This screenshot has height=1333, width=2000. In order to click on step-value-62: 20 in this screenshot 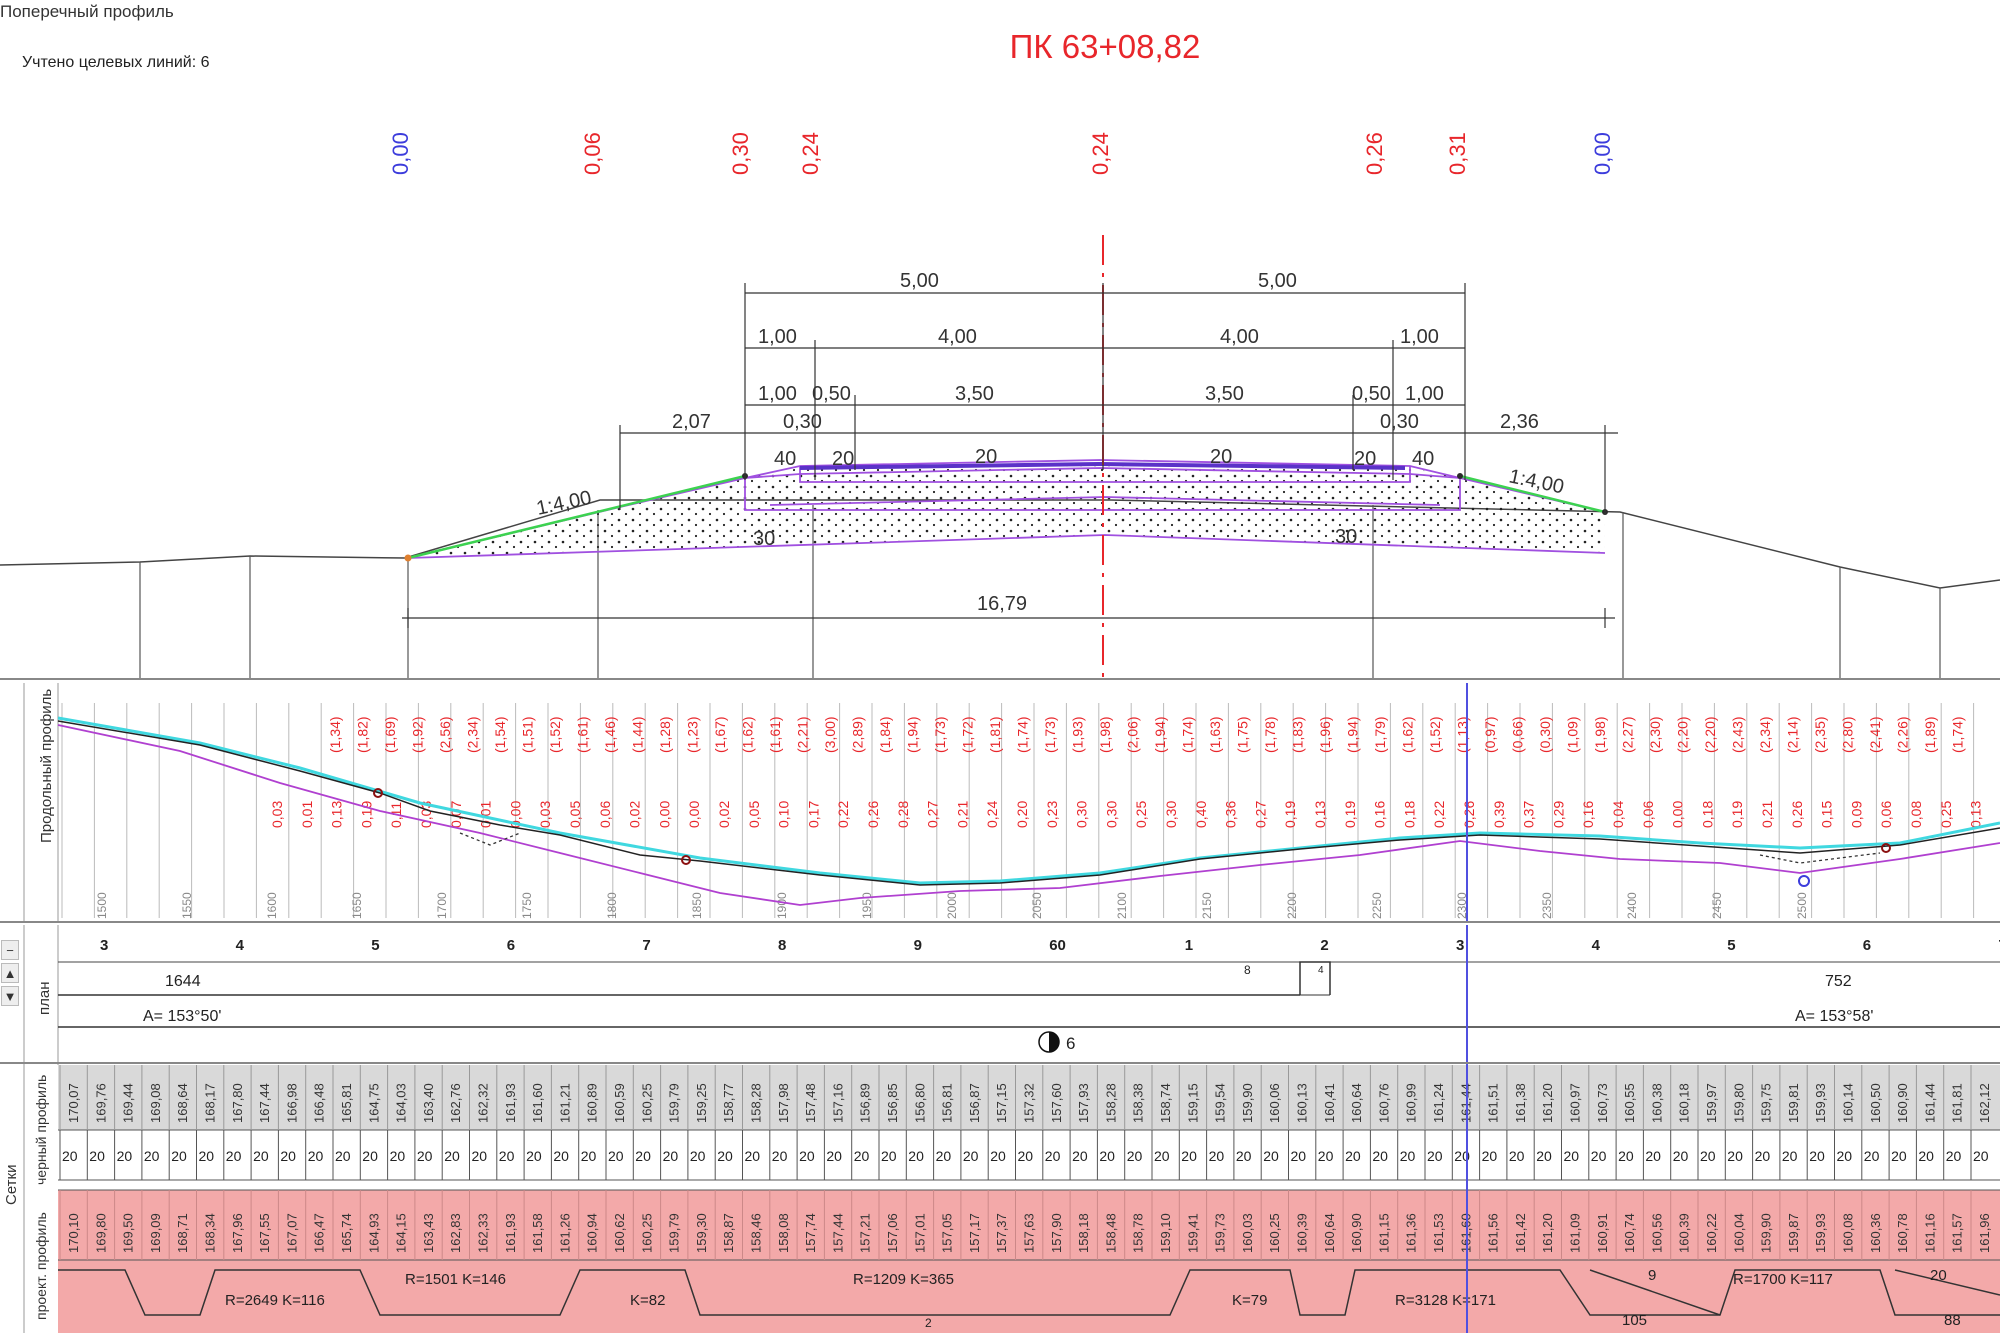, I will do `click(1763, 1156)`.